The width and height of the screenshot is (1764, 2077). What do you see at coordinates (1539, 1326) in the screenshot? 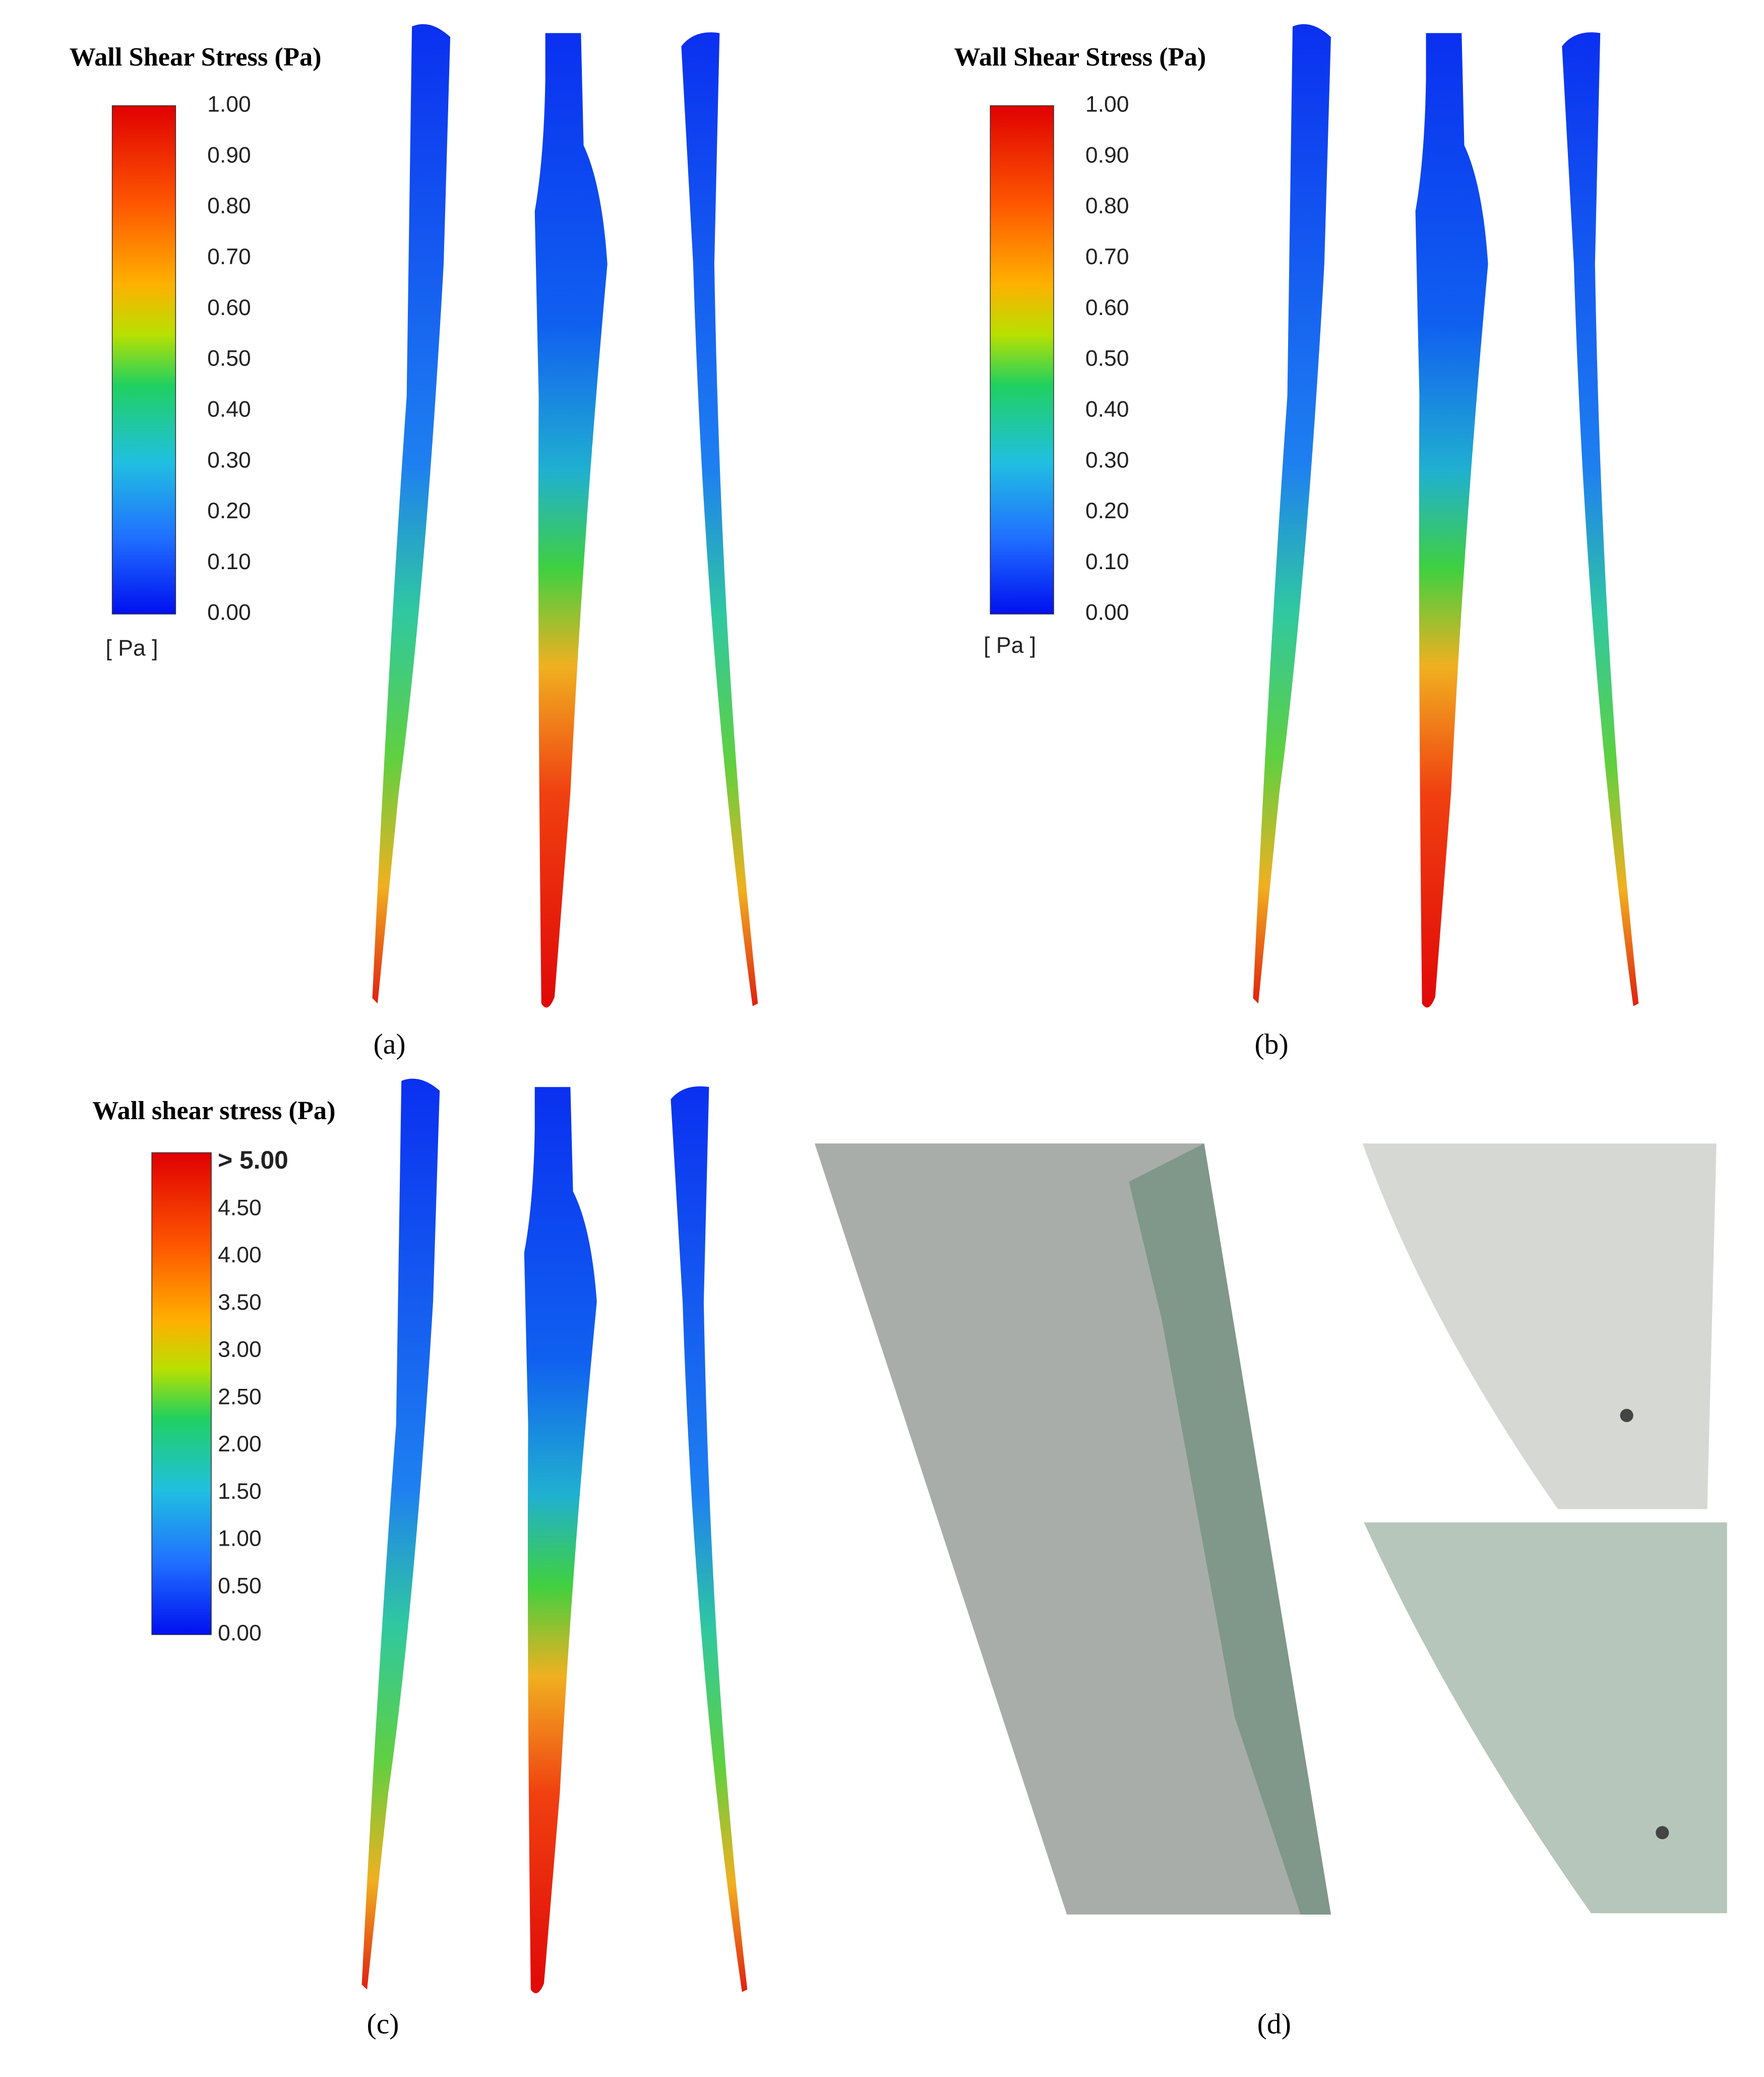
I see `photo-top-right` at bounding box center [1539, 1326].